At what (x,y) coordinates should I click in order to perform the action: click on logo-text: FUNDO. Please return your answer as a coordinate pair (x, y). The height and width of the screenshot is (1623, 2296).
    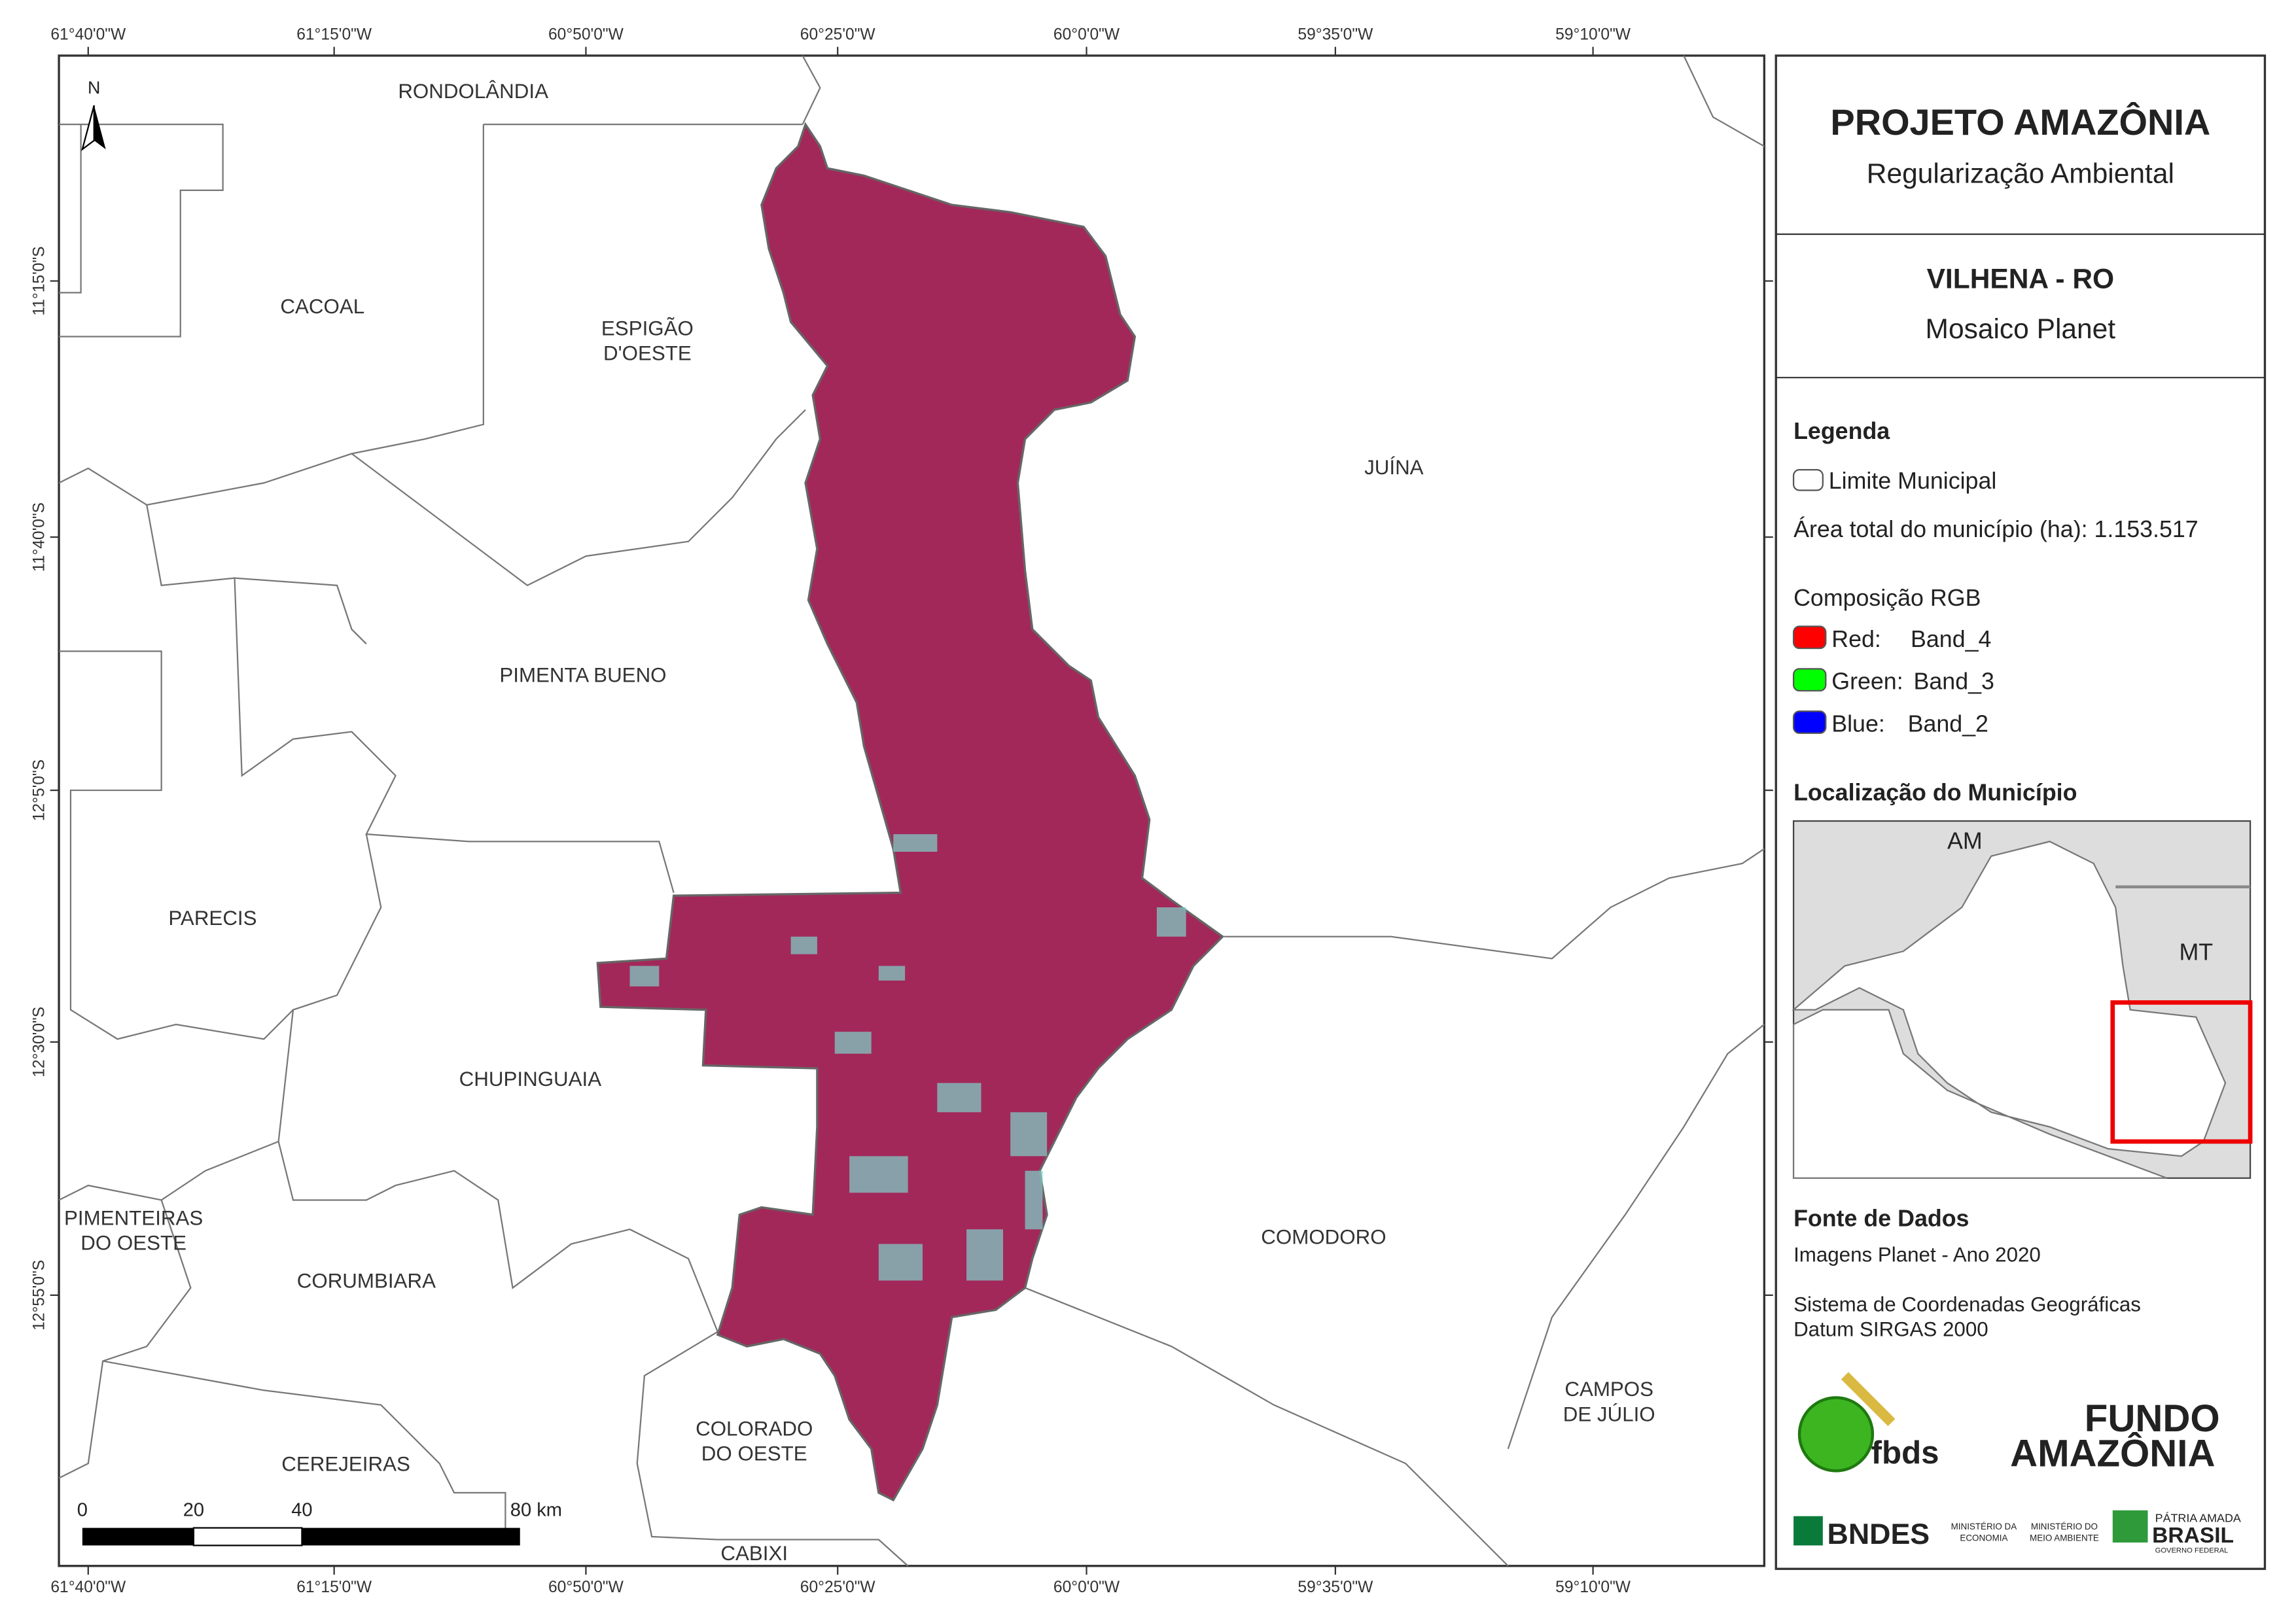
    Looking at the image, I should click on (2152, 1418).